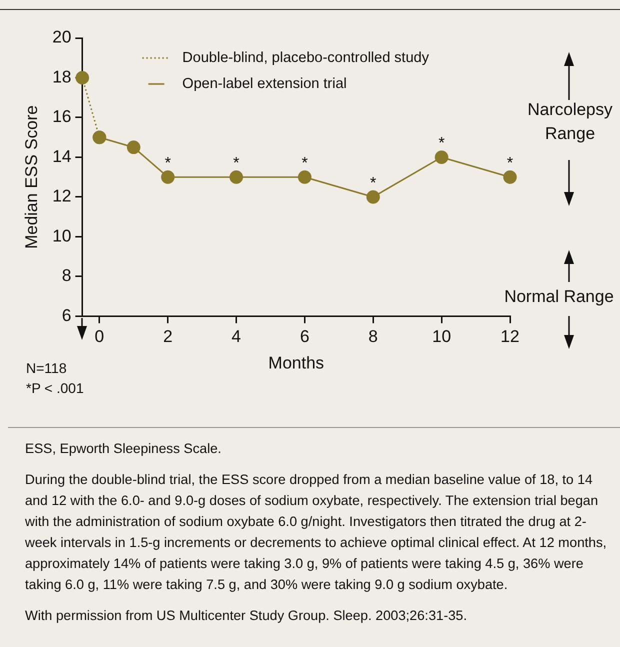 Image resolution: width=620 pixels, height=647 pixels. I want to click on y-tick-label: 20, so click(62, 37).